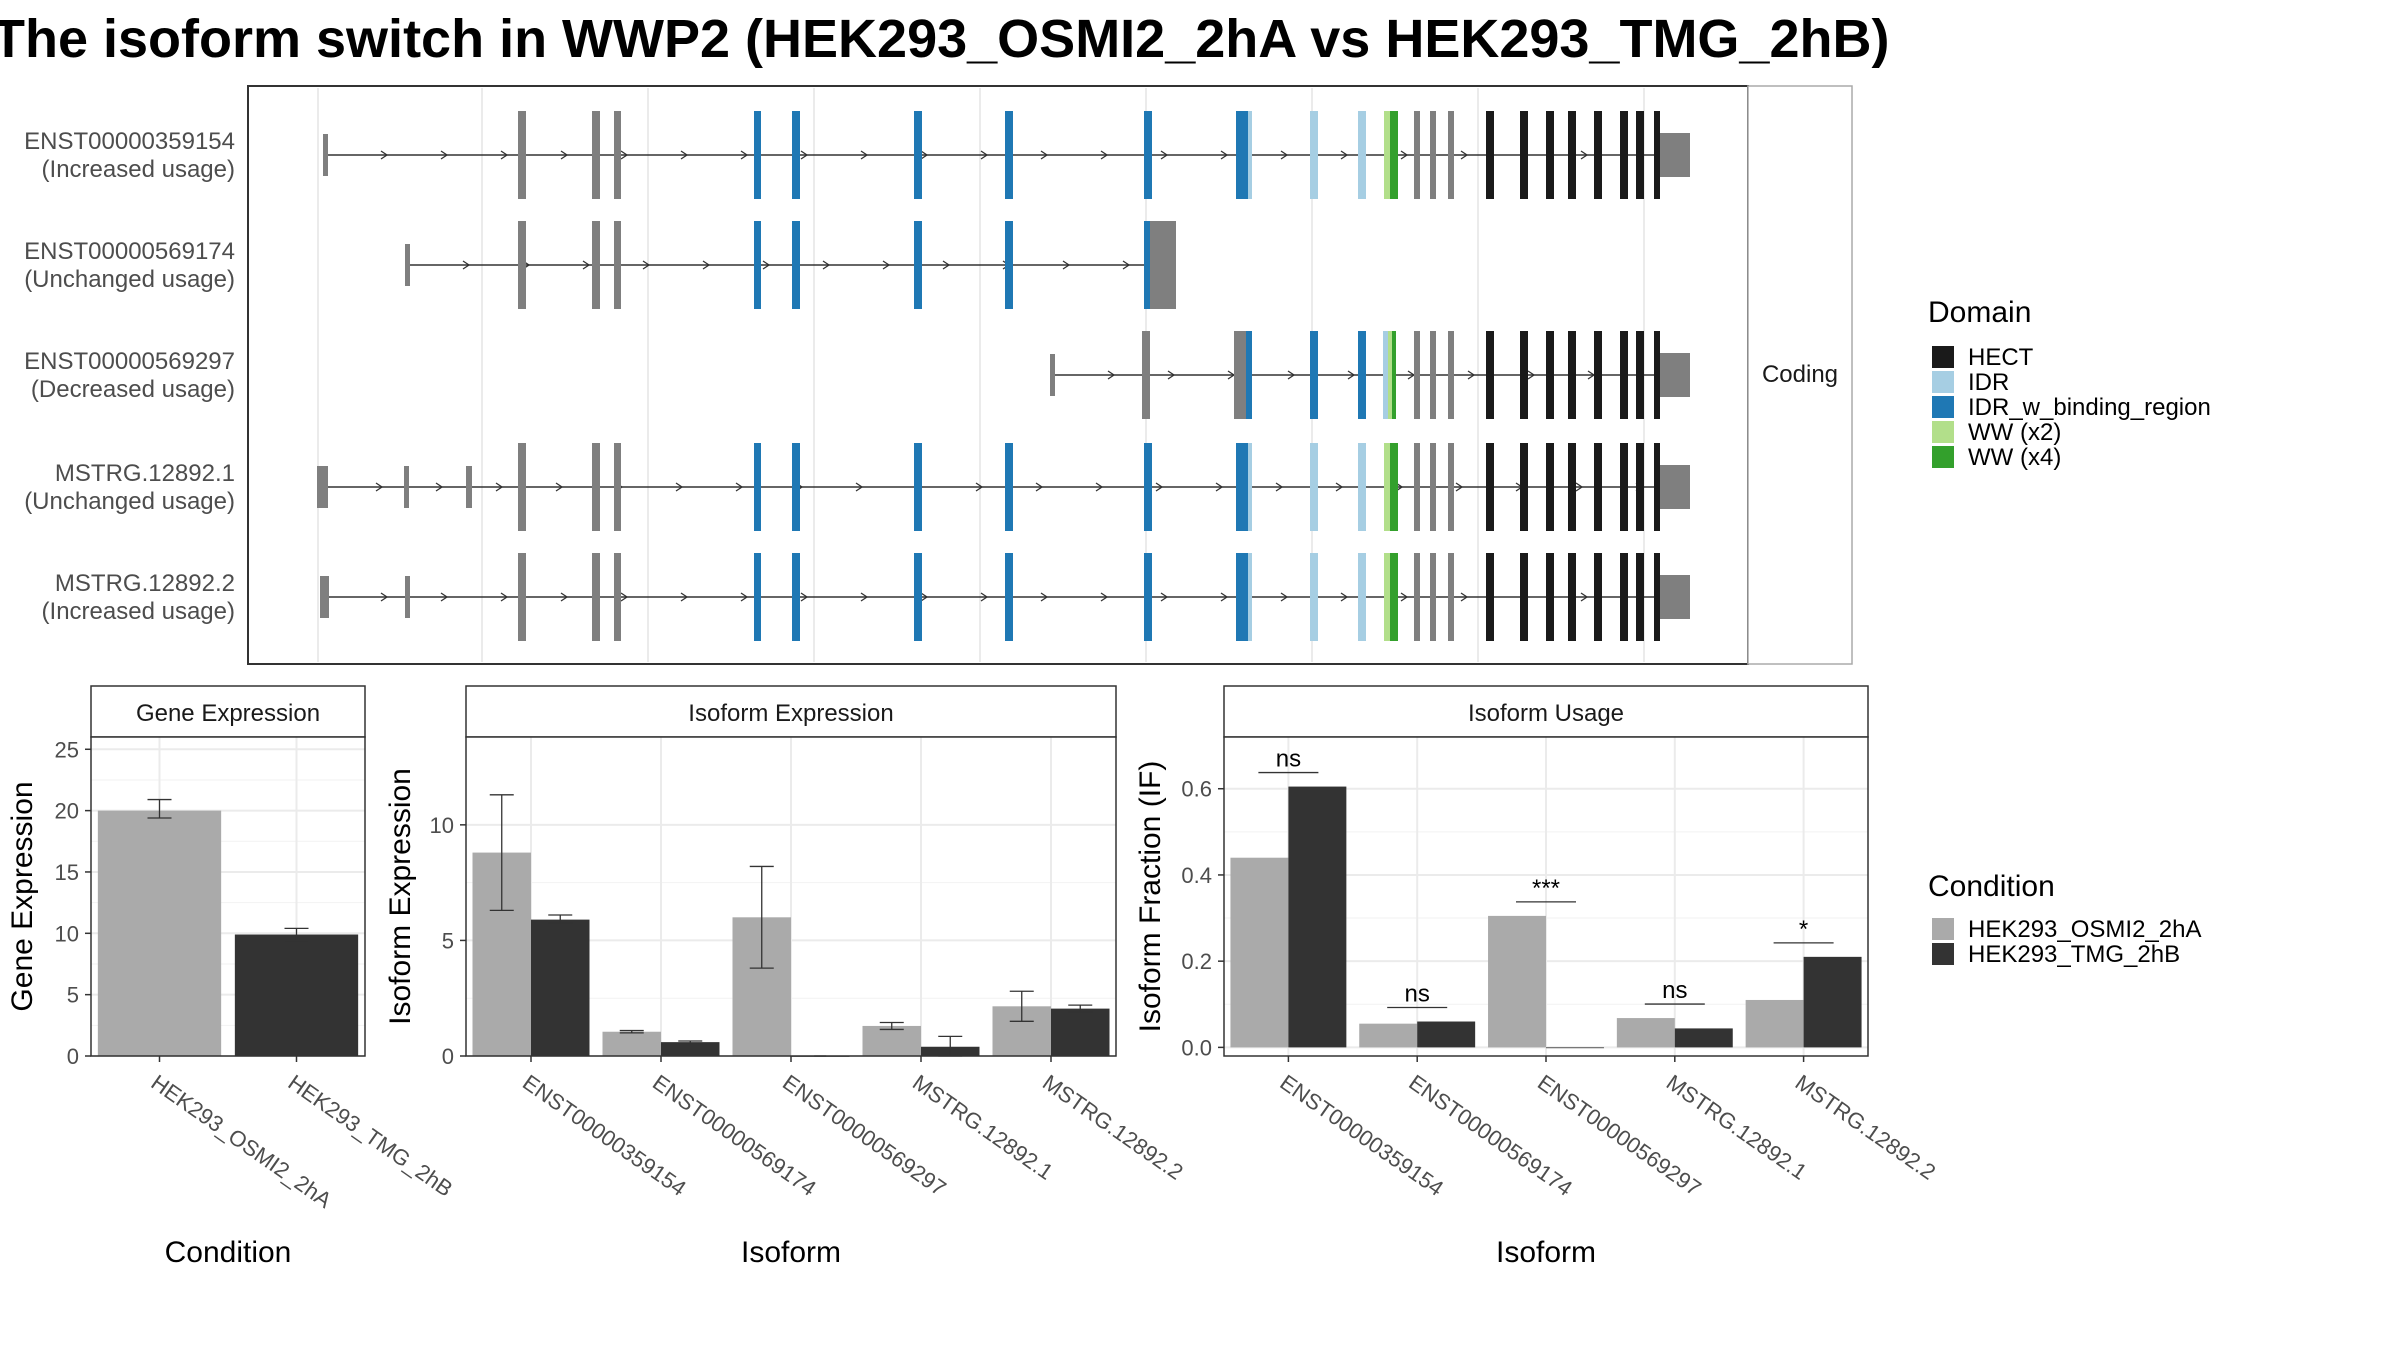  I want to click on condition-legend-swatch, so click(1943, 929).